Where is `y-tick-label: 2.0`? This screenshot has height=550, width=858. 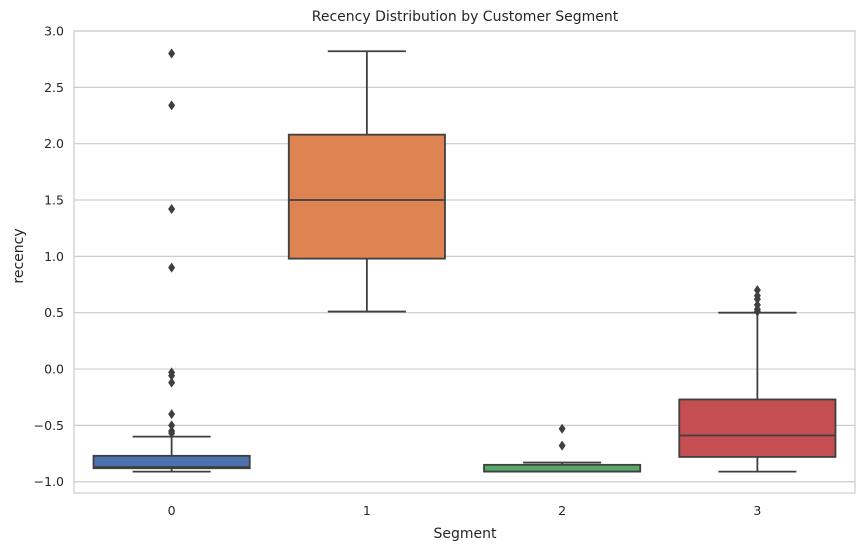 y-tick-label: 2.0 is located at coordinates (54, 143).